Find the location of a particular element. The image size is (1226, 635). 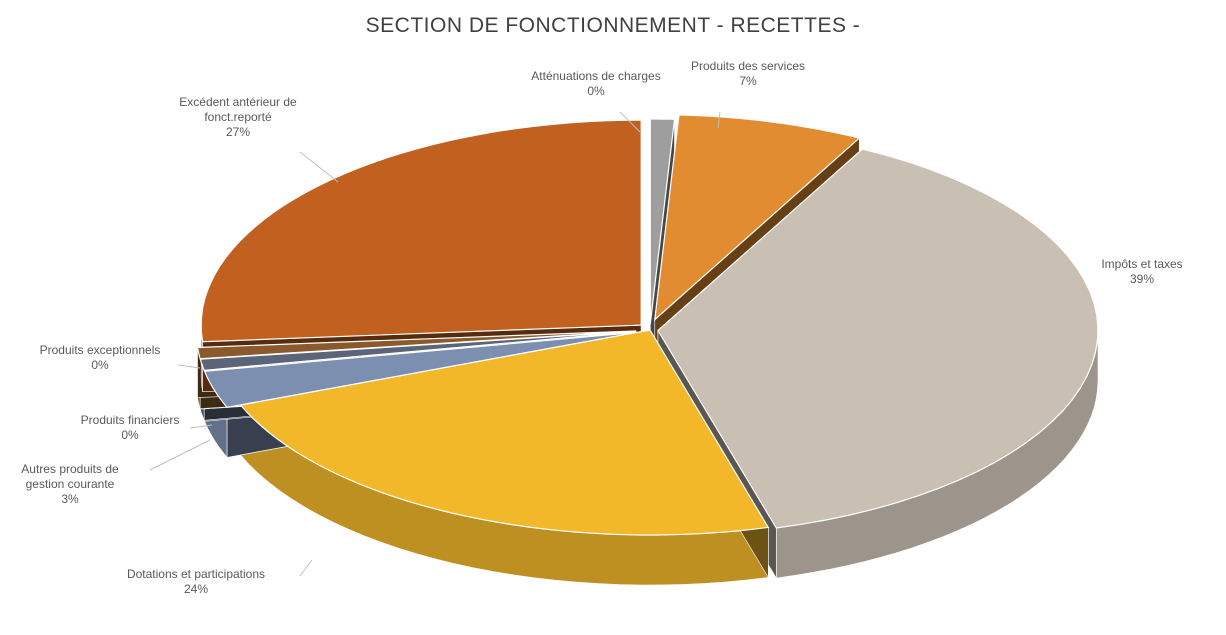

slice-produits-financiers is located at coordinates (418, 350).